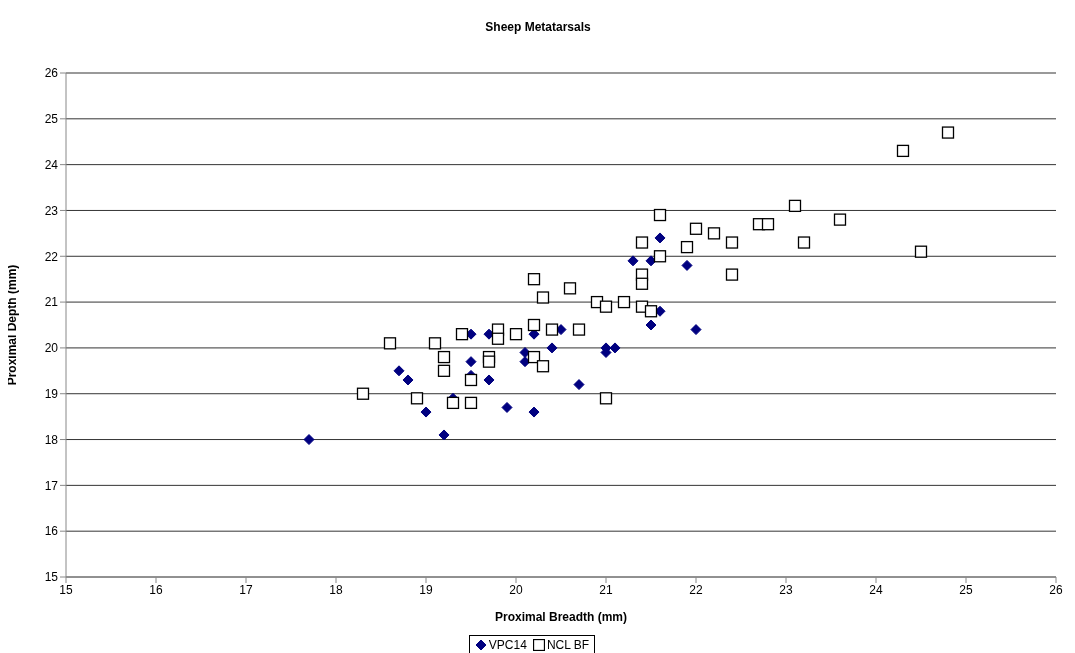 The image size is (1075, 653). I want to click on x-tick-label: 24, so click(876, 589).